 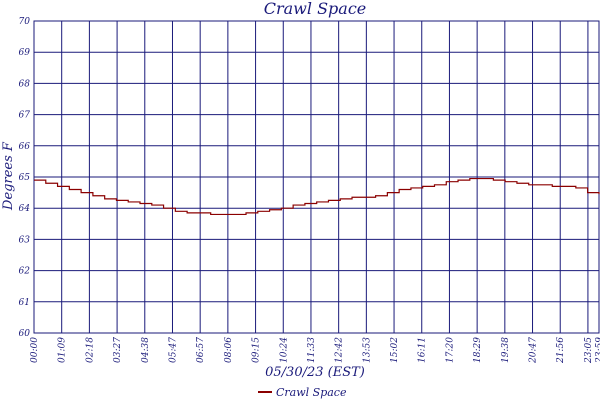 What do you see at coordinates (63, 350) in the screenshot?
I see `x-tick-label: 01:09` at bounding box center [63, 350].